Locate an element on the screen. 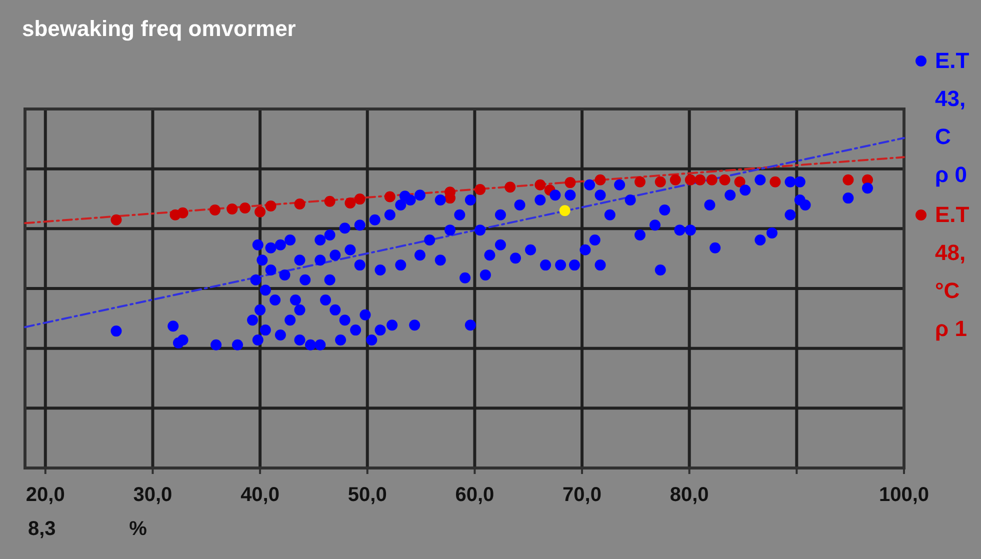 This screenshot has width=981, height=559. x-tick-label: 20,0 is located at coordinates (45, 495).